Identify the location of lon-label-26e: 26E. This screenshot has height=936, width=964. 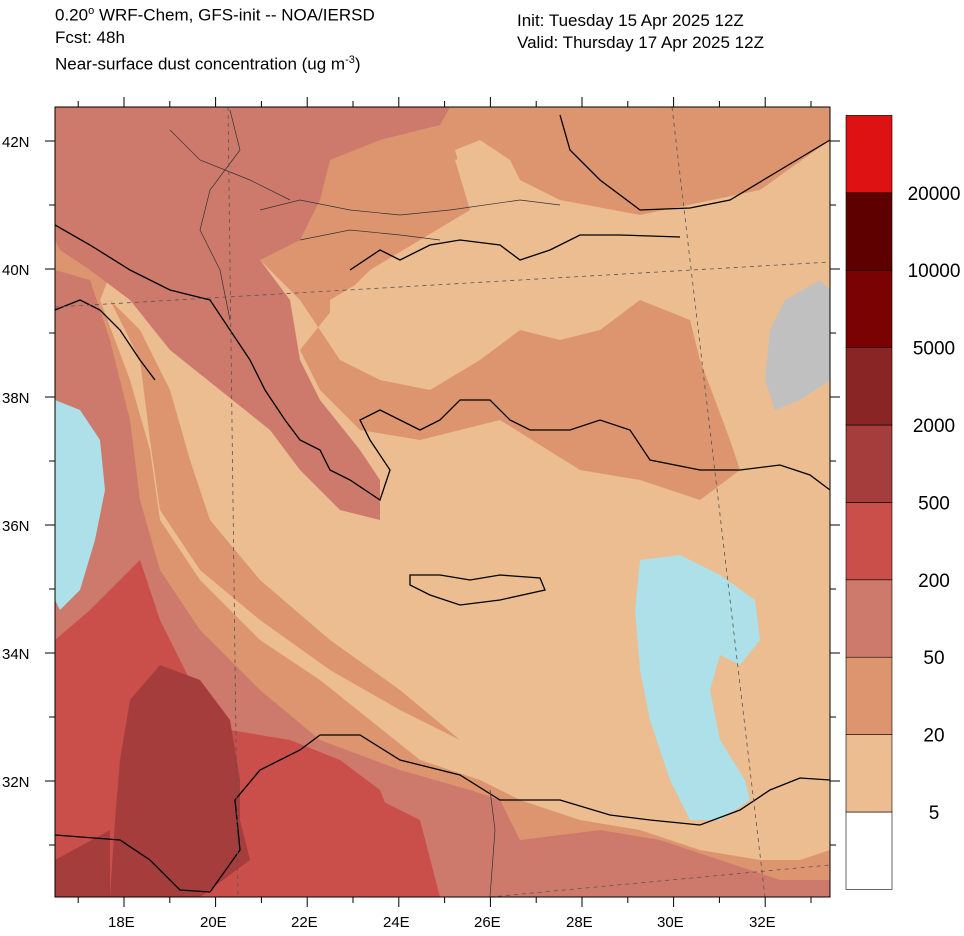
(487, 922).